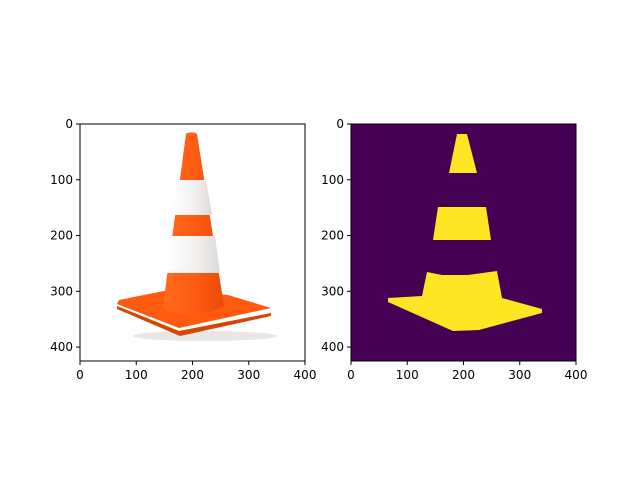 This screenshot has height=480, width=640. Describe the element at coordinates (463, 375) in the screenshot. I see `right-x-tick-label: 200` at that location.